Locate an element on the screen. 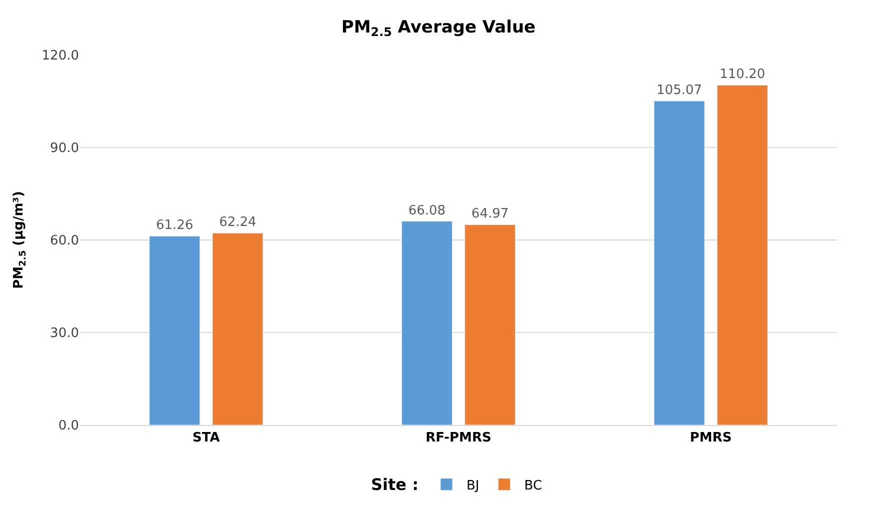  data-label: 105.07 is located at coordinates (679, 90).